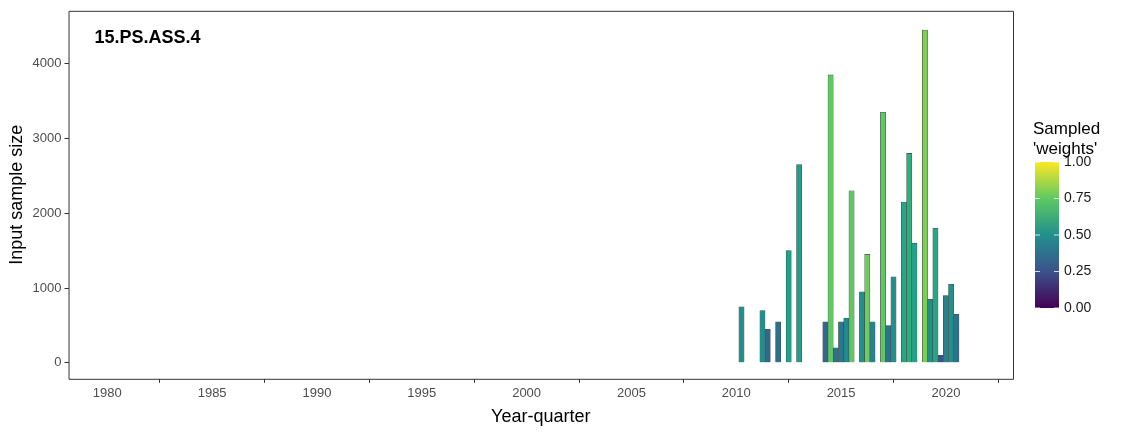 The image size is (1143, 432). Describe the element at coordinates (1078, 233) in the screenshot. I see `color-bar-label: 0.50` at that location.